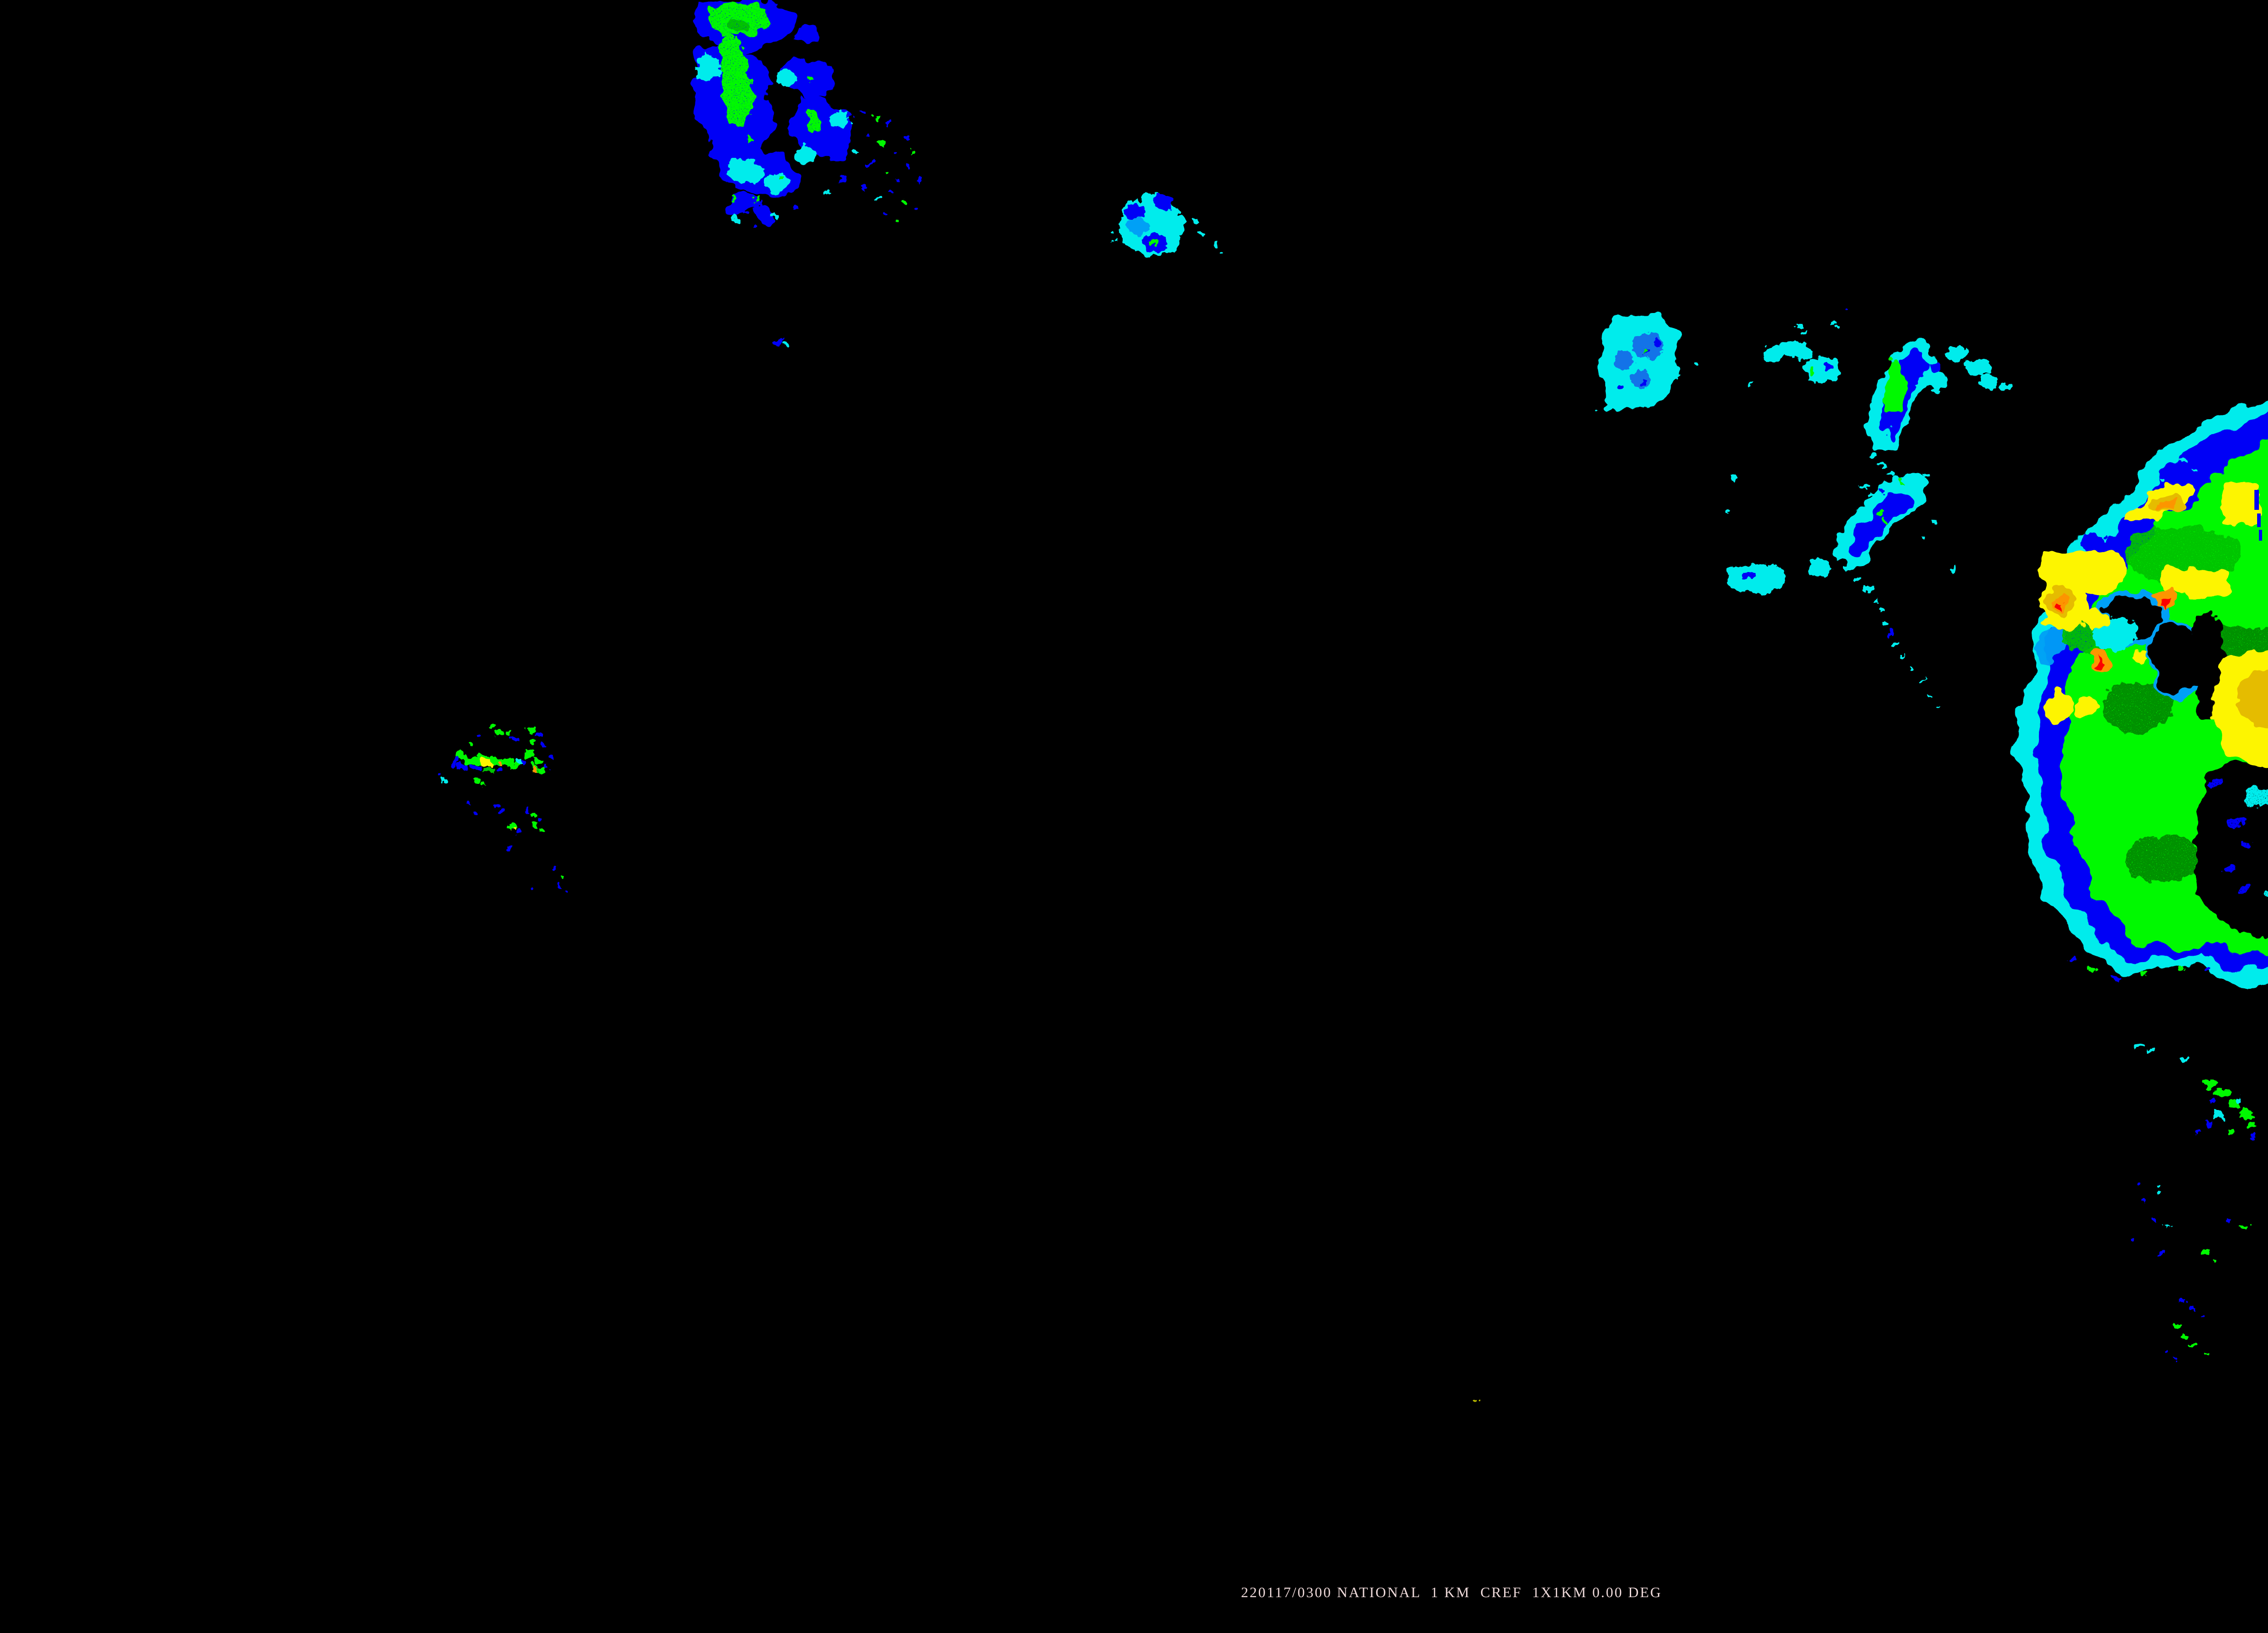 The width and height of the screenshot is (2268, 1633). I want to click on echo-cell-cyan-kidney, so click(1676, 363).